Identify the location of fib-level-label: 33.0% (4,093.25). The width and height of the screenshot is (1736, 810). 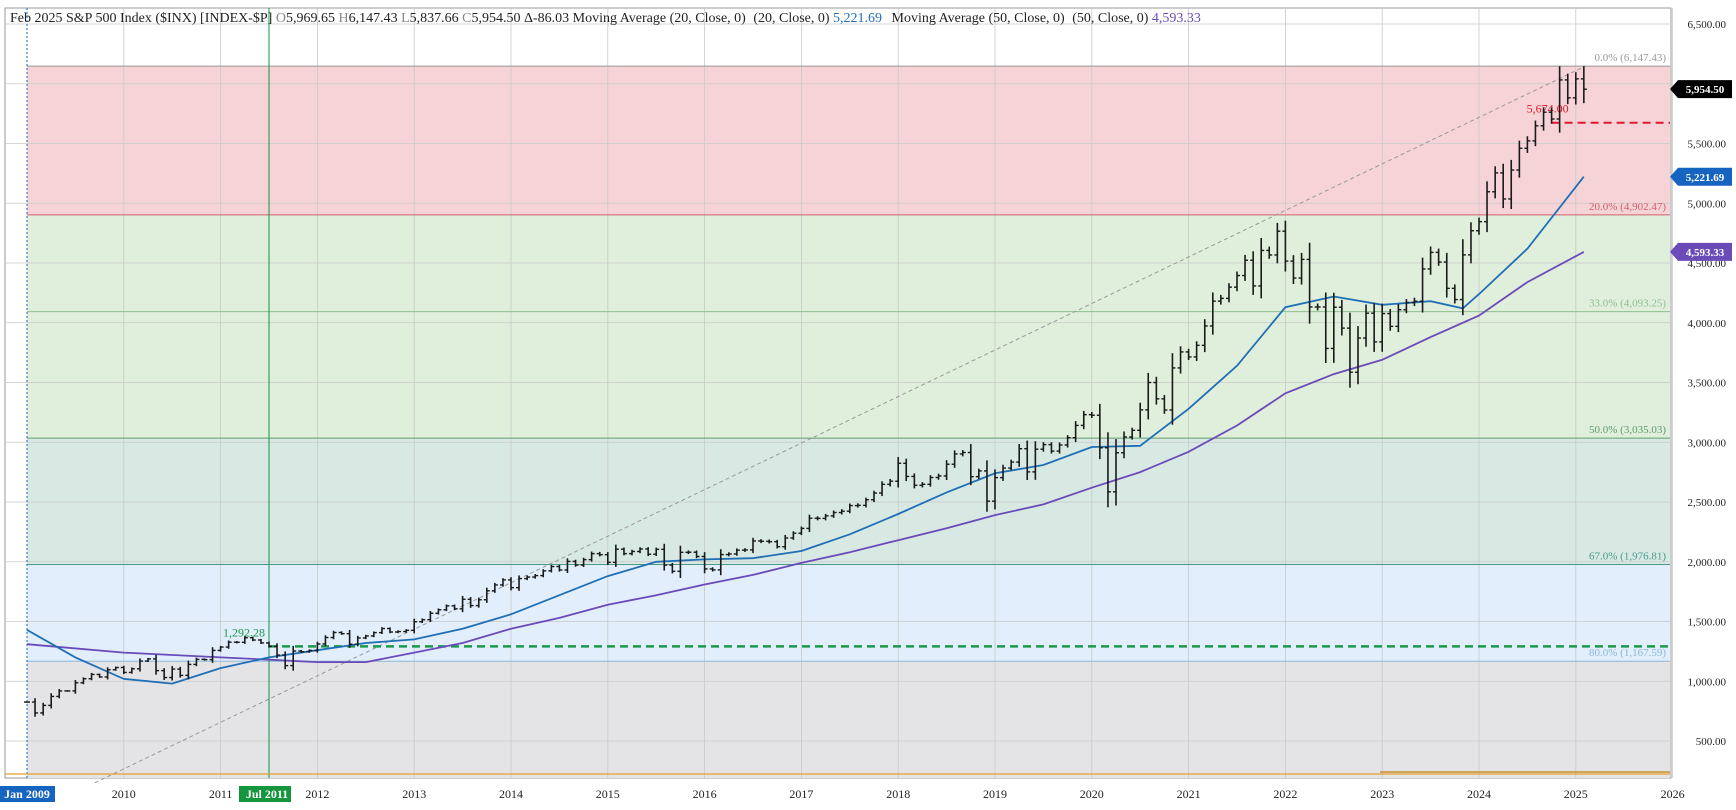
(1627, 304).